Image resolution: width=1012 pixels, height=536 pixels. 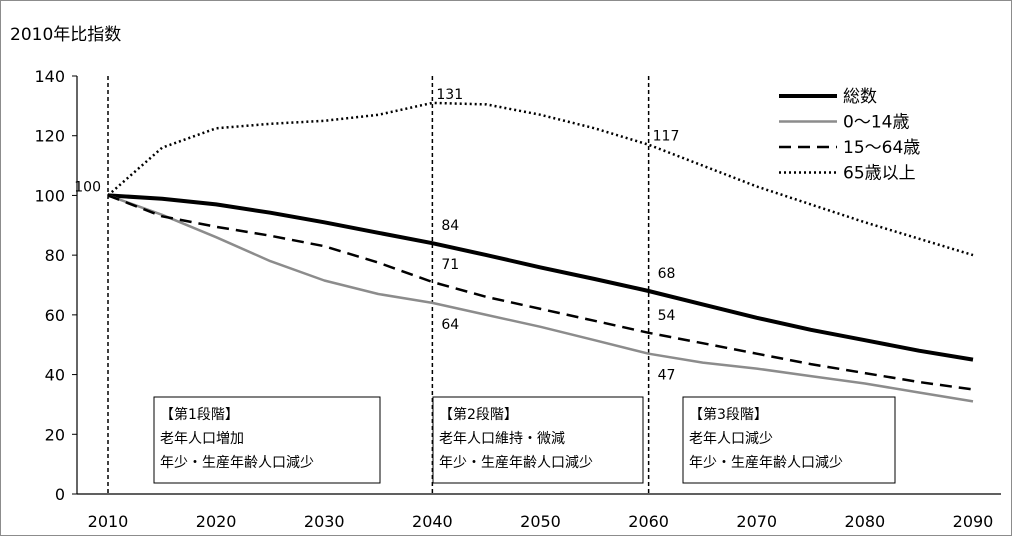 I want to click on legend-label: 15〜64歳, so click(x=881, y=148).